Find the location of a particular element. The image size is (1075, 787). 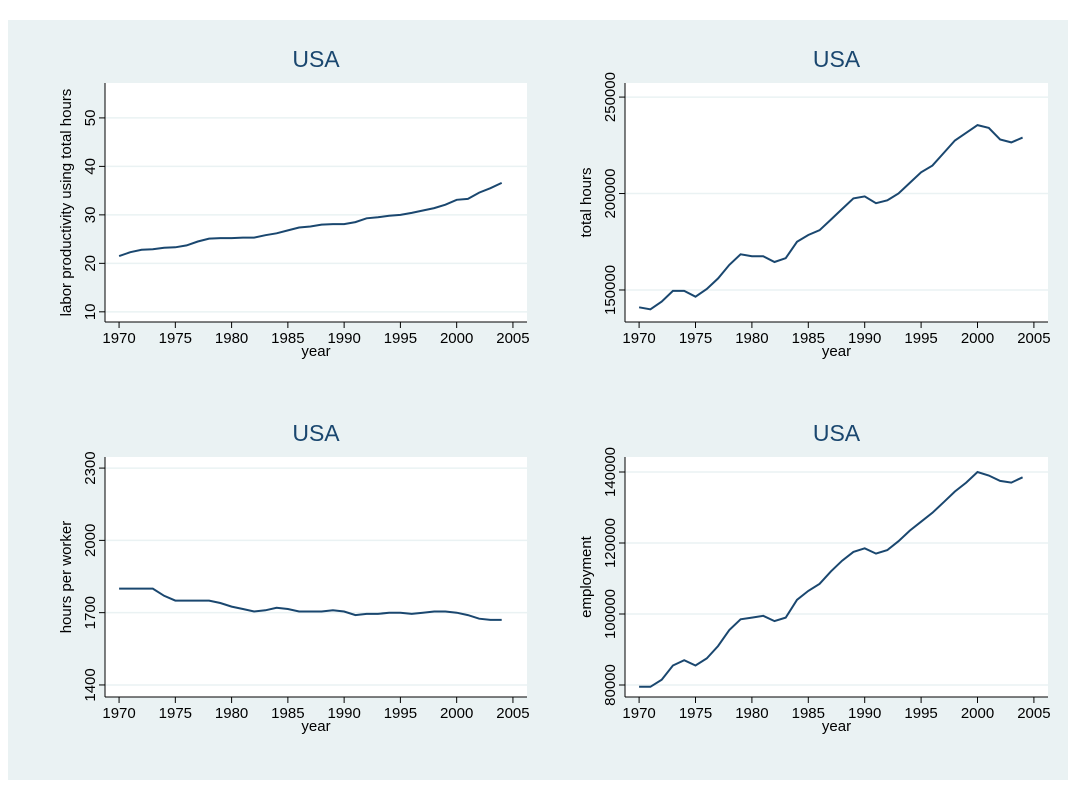

y-tick-label: 200000 is located at coordinates (610, 193).